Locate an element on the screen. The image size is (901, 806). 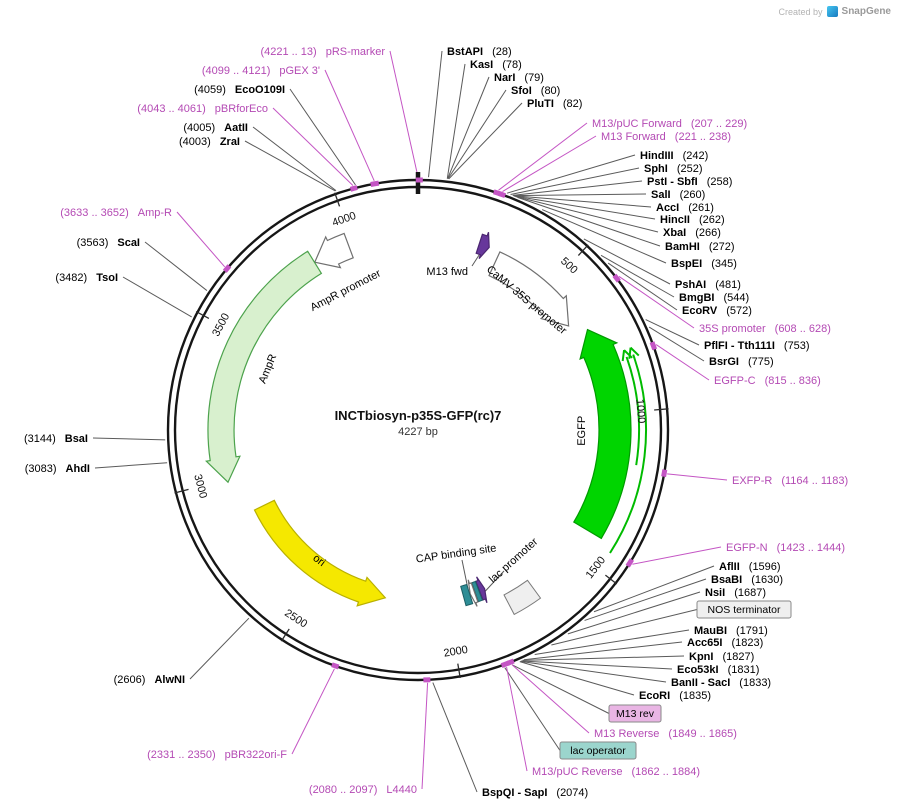
callout-bamhi: BamHI (272) is located at coordinates (700, 247).